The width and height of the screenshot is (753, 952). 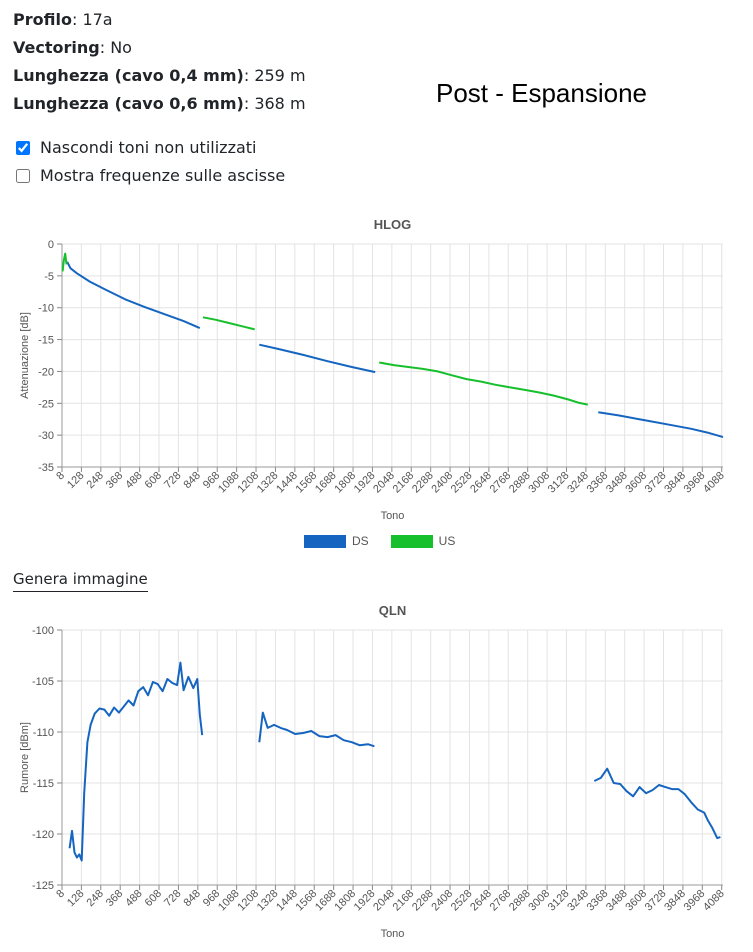 What do you see at coordinates (481, 901) in the screenshot?
I see `qln-xtick-label: 2648` at bounding box center [481, 901].